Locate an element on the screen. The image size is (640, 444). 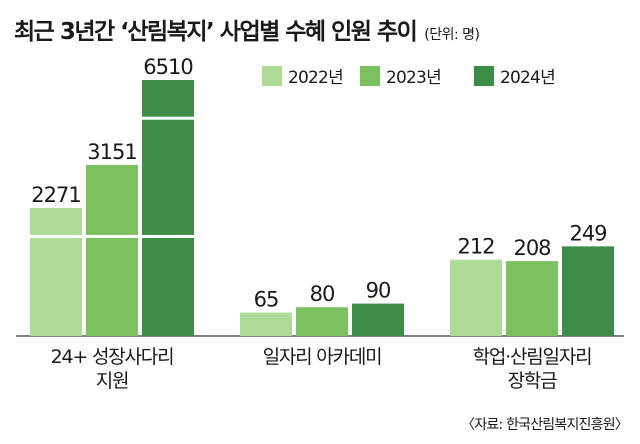
category-label-1-0: 일자리 아카데미 is located at coordinates (322, 357).